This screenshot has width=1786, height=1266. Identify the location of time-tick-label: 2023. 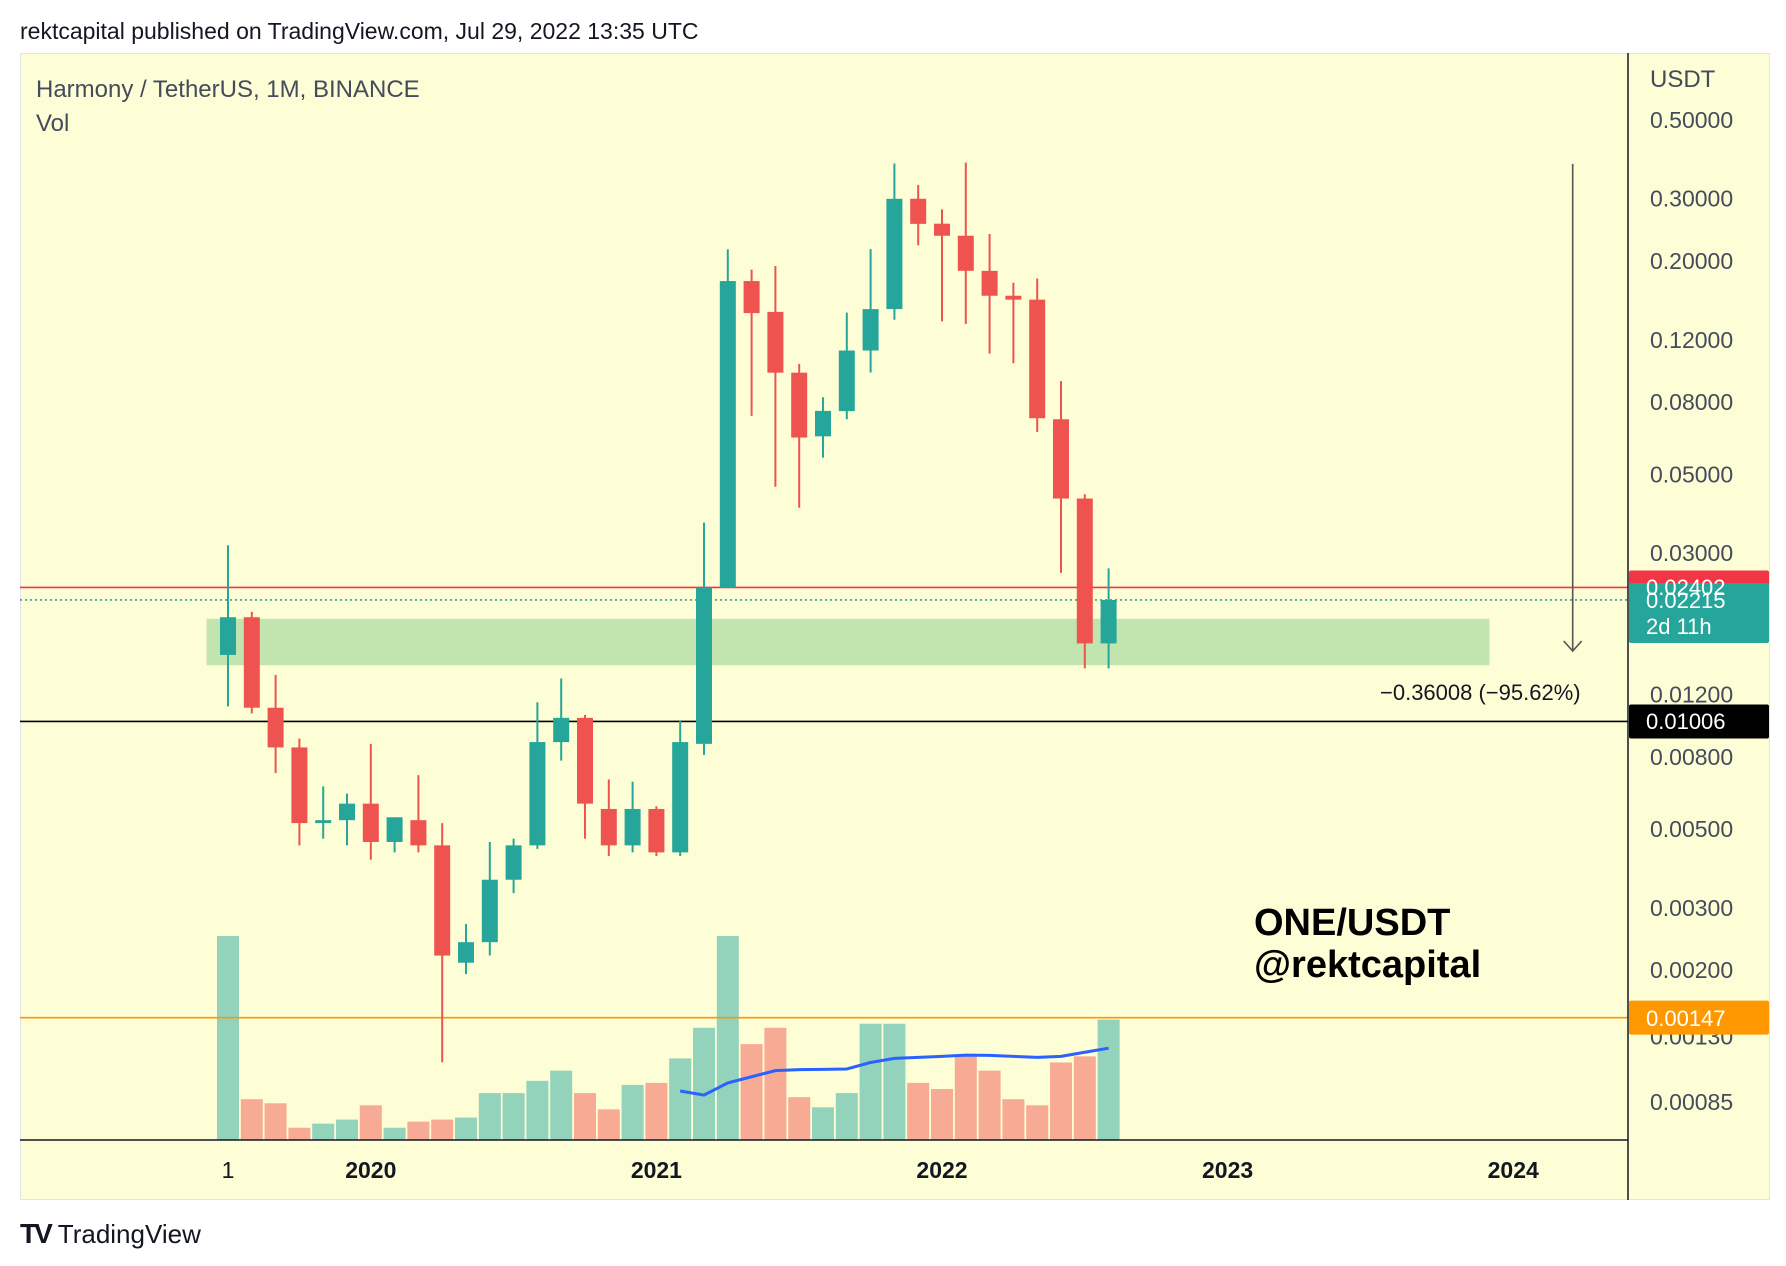
(1227, 1170).